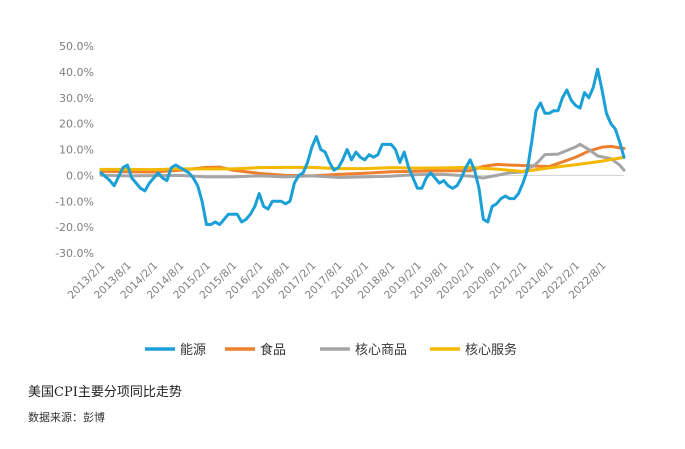  Describe the element at coordinates (331, 350) in the screenshot. I see `legend: 能源 食品 核心商品 核心服务` at that location.